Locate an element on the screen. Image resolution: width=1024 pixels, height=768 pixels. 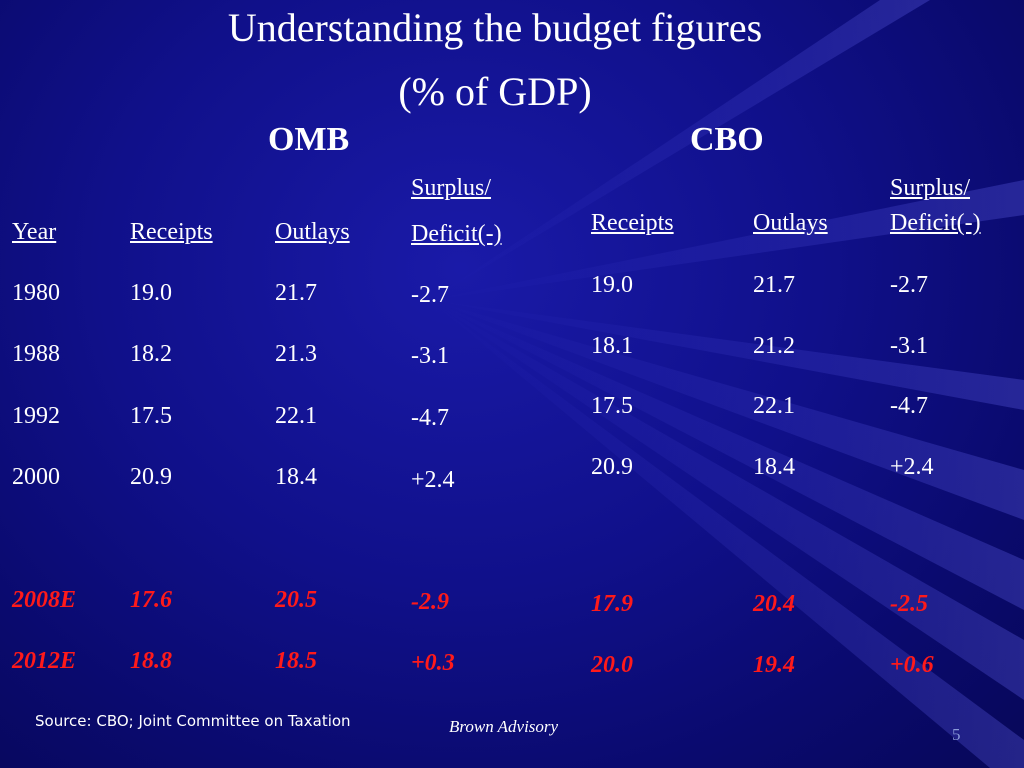
omb-header-surplus-line2: Deficit(-) is located at coordinates (456, 234).